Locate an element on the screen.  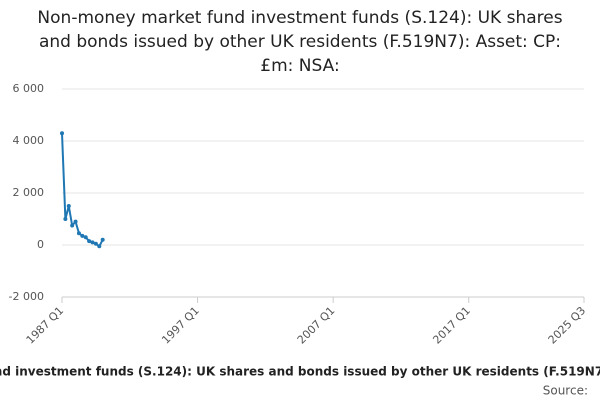
x-tick-label: 2007 Q1 is located at coordinates (316, 325).